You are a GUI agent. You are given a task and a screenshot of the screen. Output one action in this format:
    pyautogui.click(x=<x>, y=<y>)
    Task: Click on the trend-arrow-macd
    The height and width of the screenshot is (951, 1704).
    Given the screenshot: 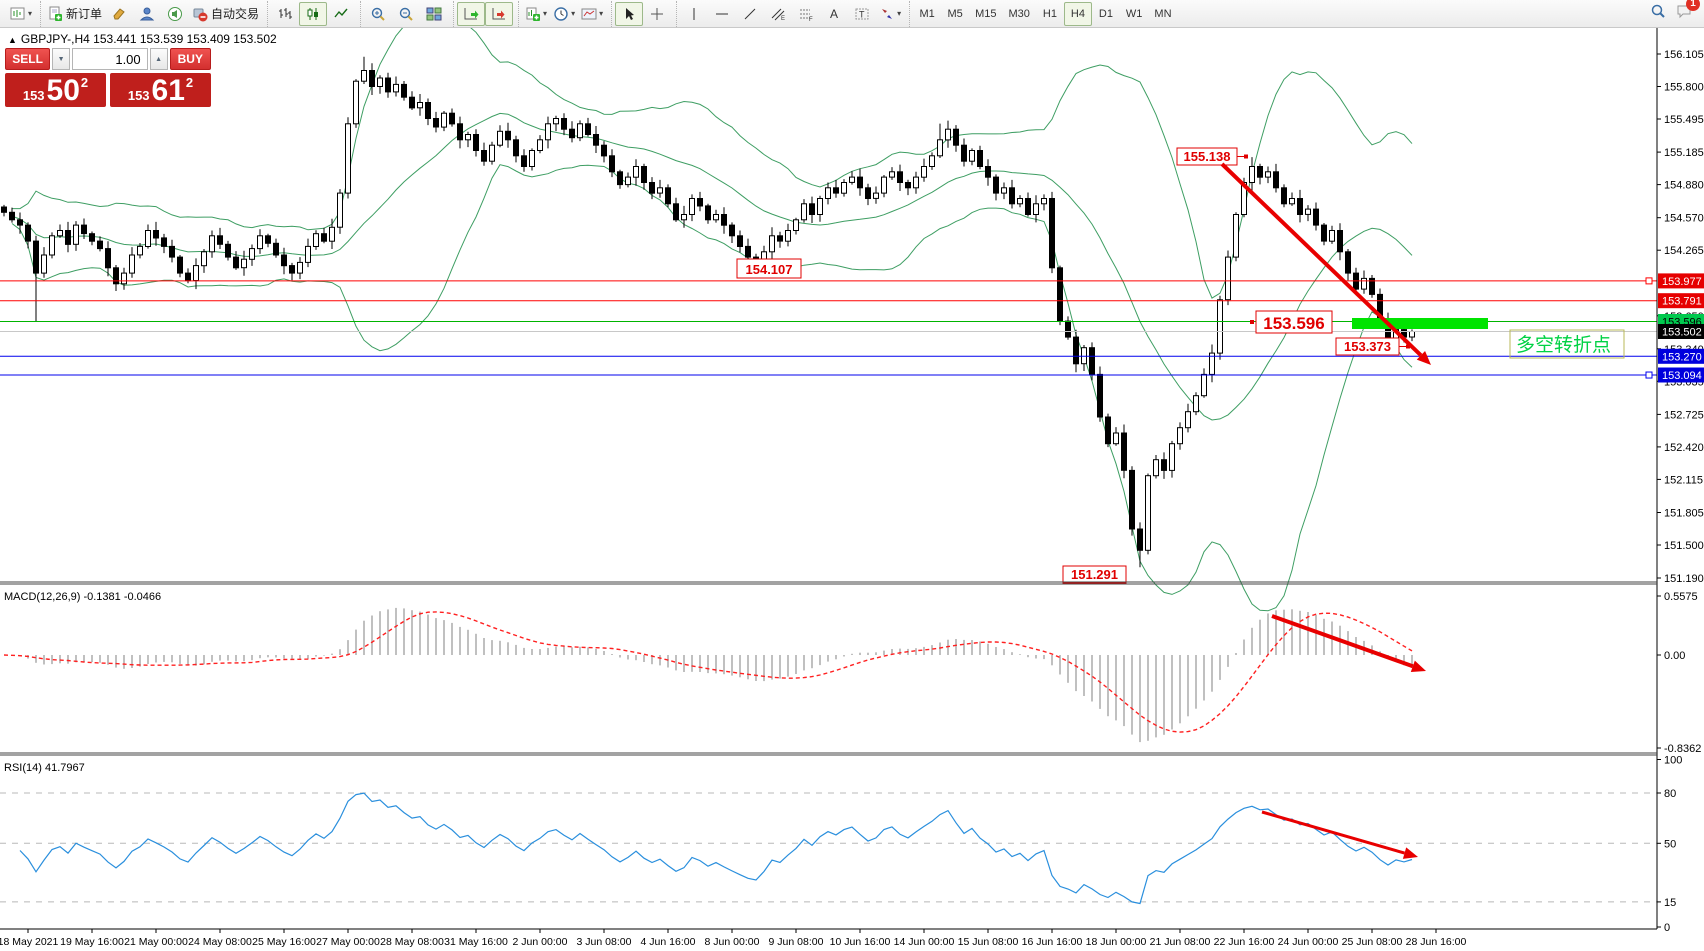 What is the action you would take?
    pyautogui.click(x=1342, y=641)
    